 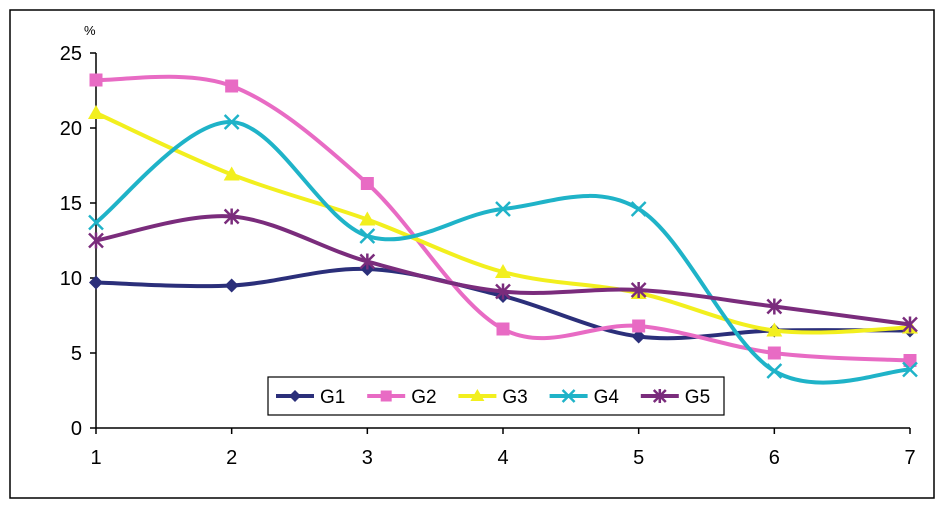 What do you see at coordinates (71, 54) in the screenshot?
I see `y-tick-label: 25` at bounding box center [71, 54].